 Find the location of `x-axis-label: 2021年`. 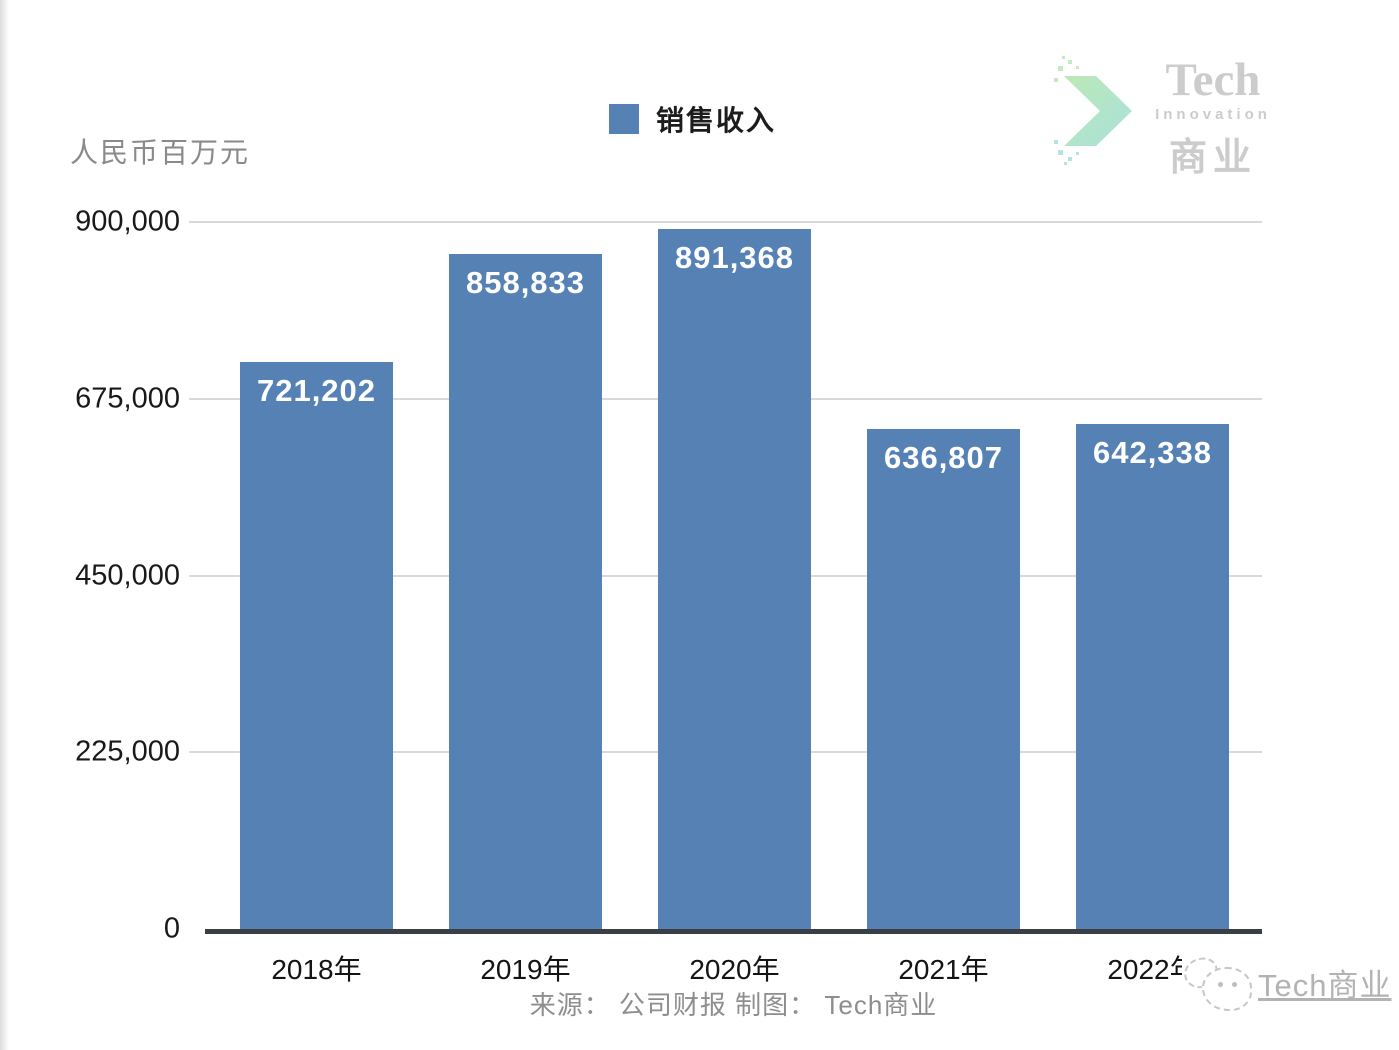

x-axis-label: 2021年 is located at coordinates (943, 969).